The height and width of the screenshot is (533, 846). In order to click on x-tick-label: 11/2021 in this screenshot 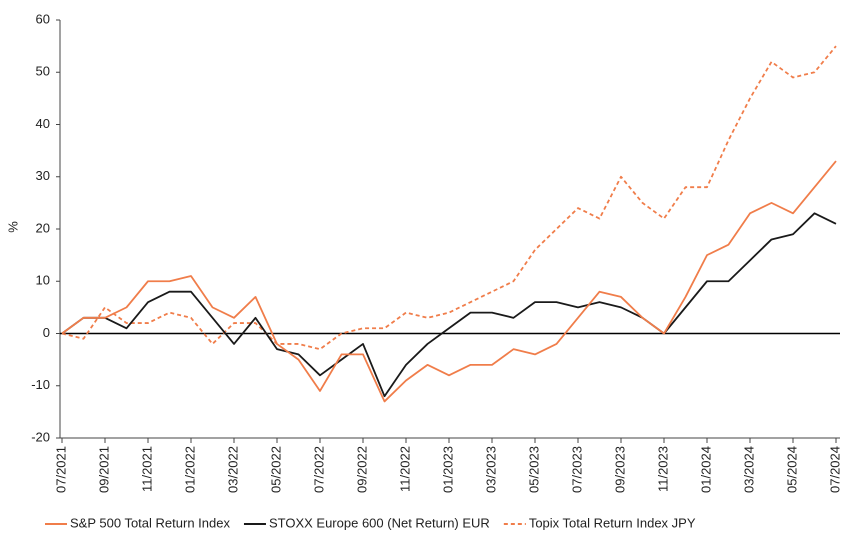, I will do `click(146, 469)`.